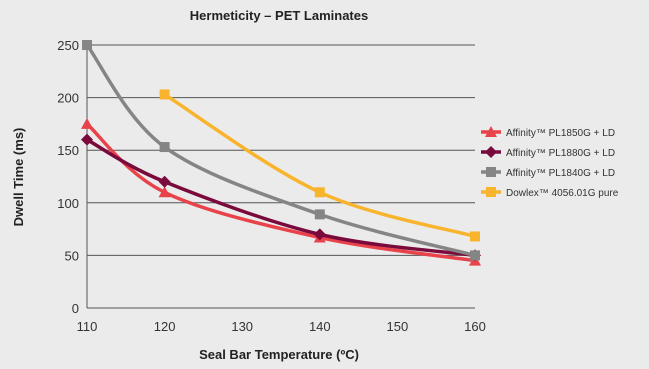 The image size is (649, 369). Describe the element at coordinates (562, 193) in the screenshot. I see `legend-label: Dowlex™ 4056.01G pure` at that location.